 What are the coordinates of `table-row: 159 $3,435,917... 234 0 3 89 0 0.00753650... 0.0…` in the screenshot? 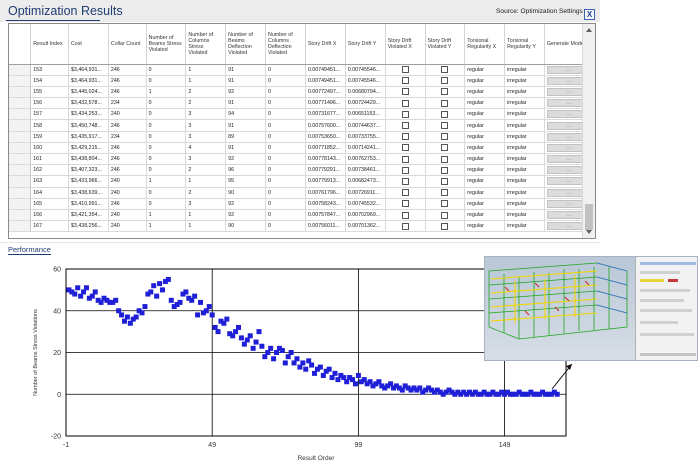 It's located at (302, 137).